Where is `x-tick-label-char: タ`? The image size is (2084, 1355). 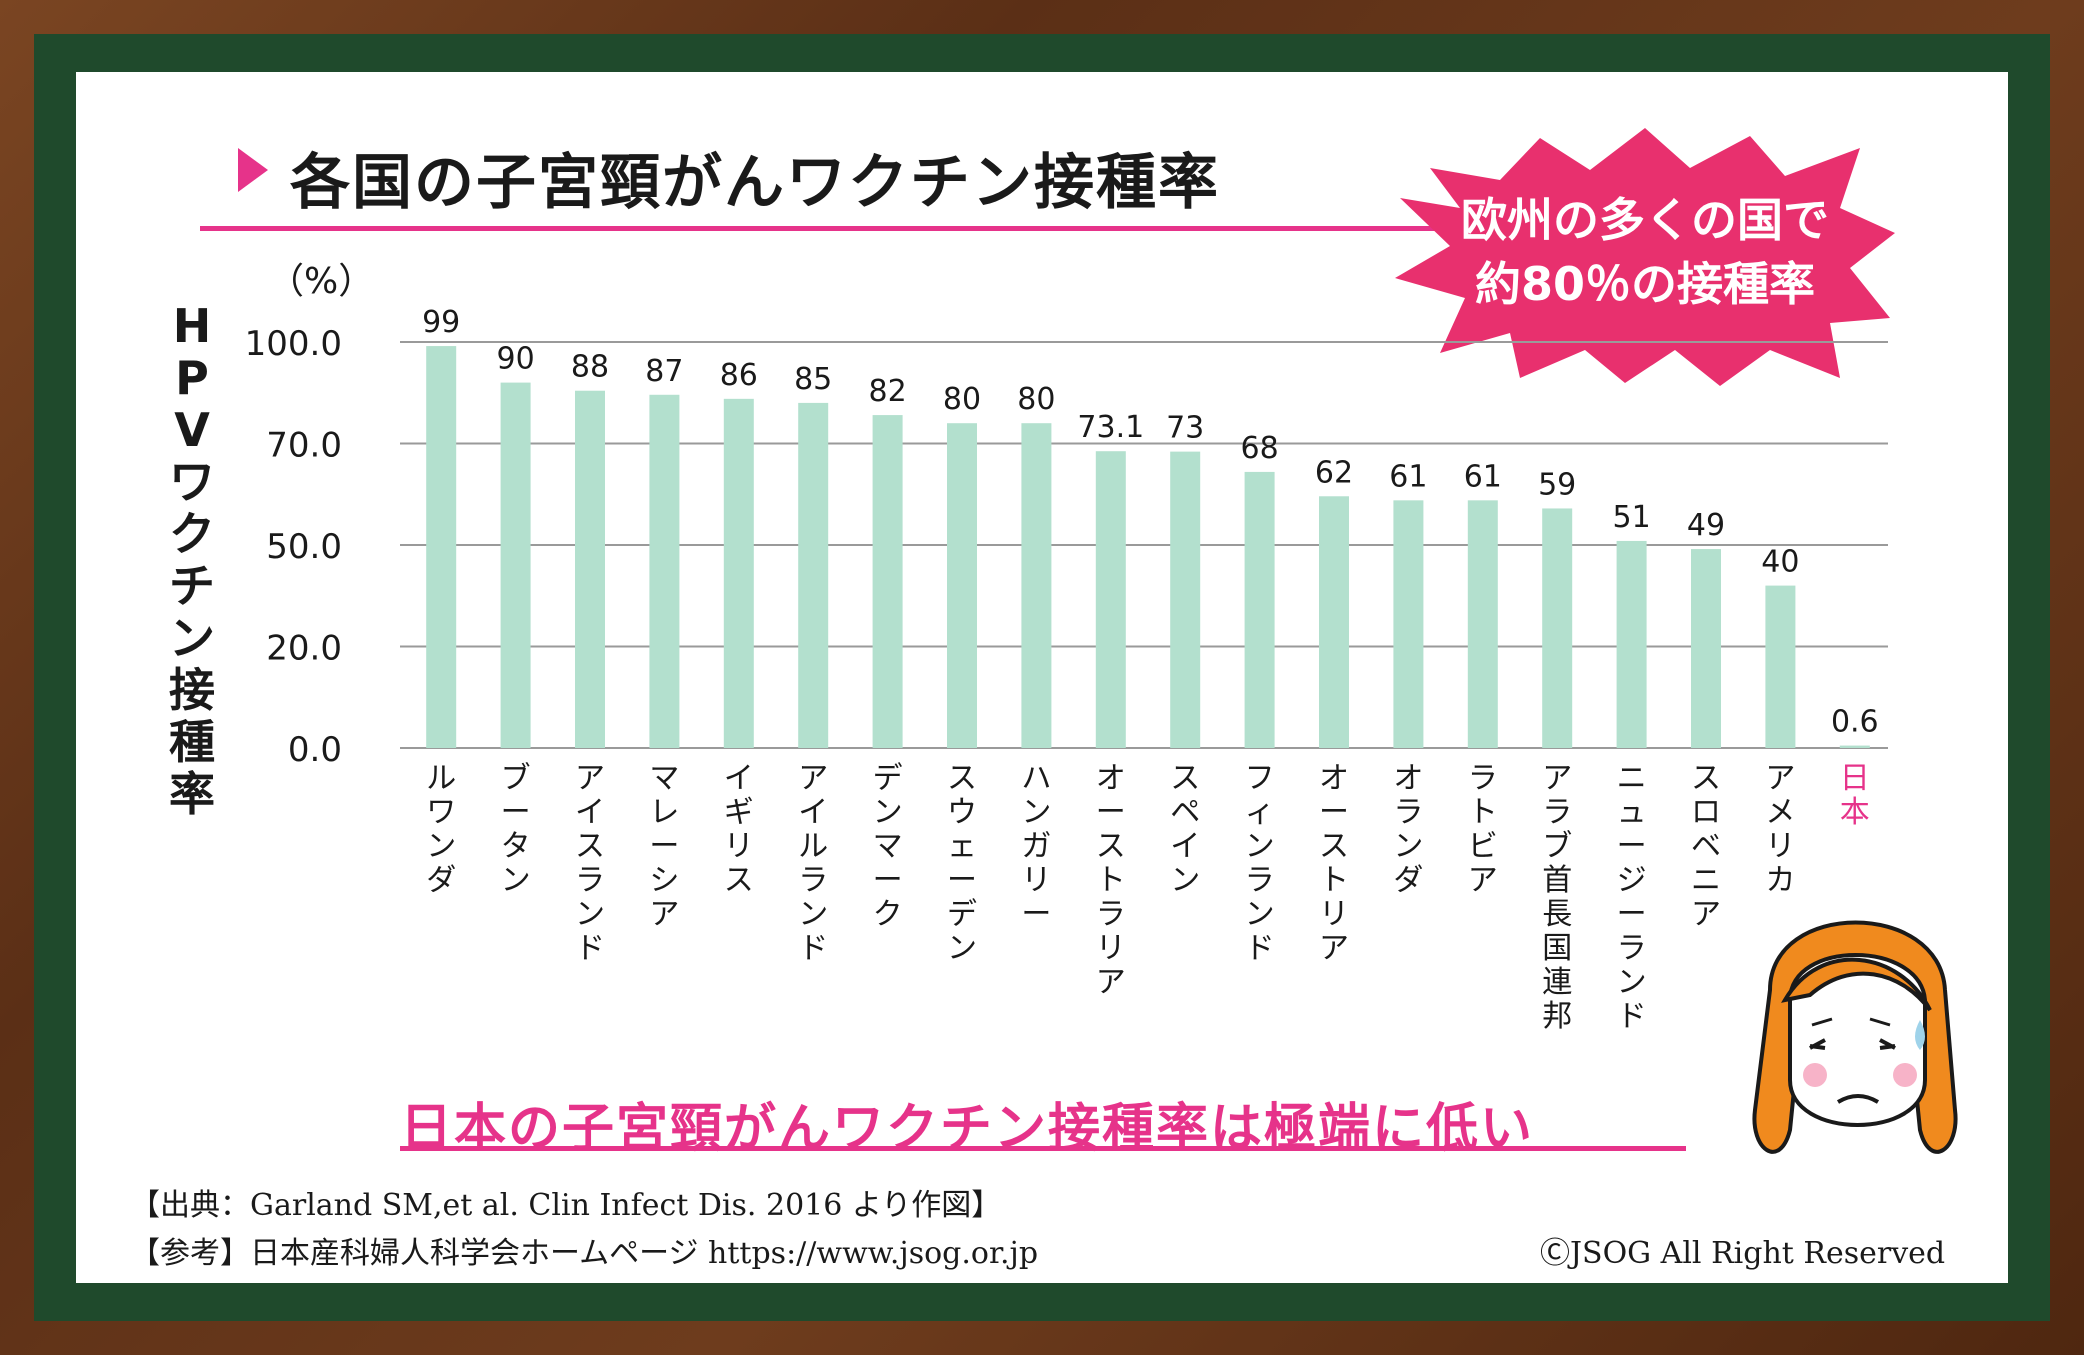 x-tick-label-char: タ is located at coordinates (516, 846).